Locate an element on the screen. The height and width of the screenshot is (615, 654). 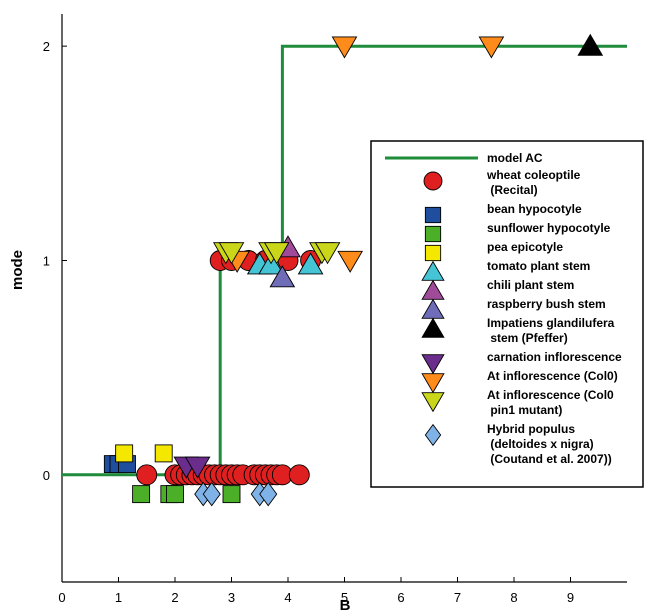
x-tick-label: 9 is located at coordinates (570, 597).